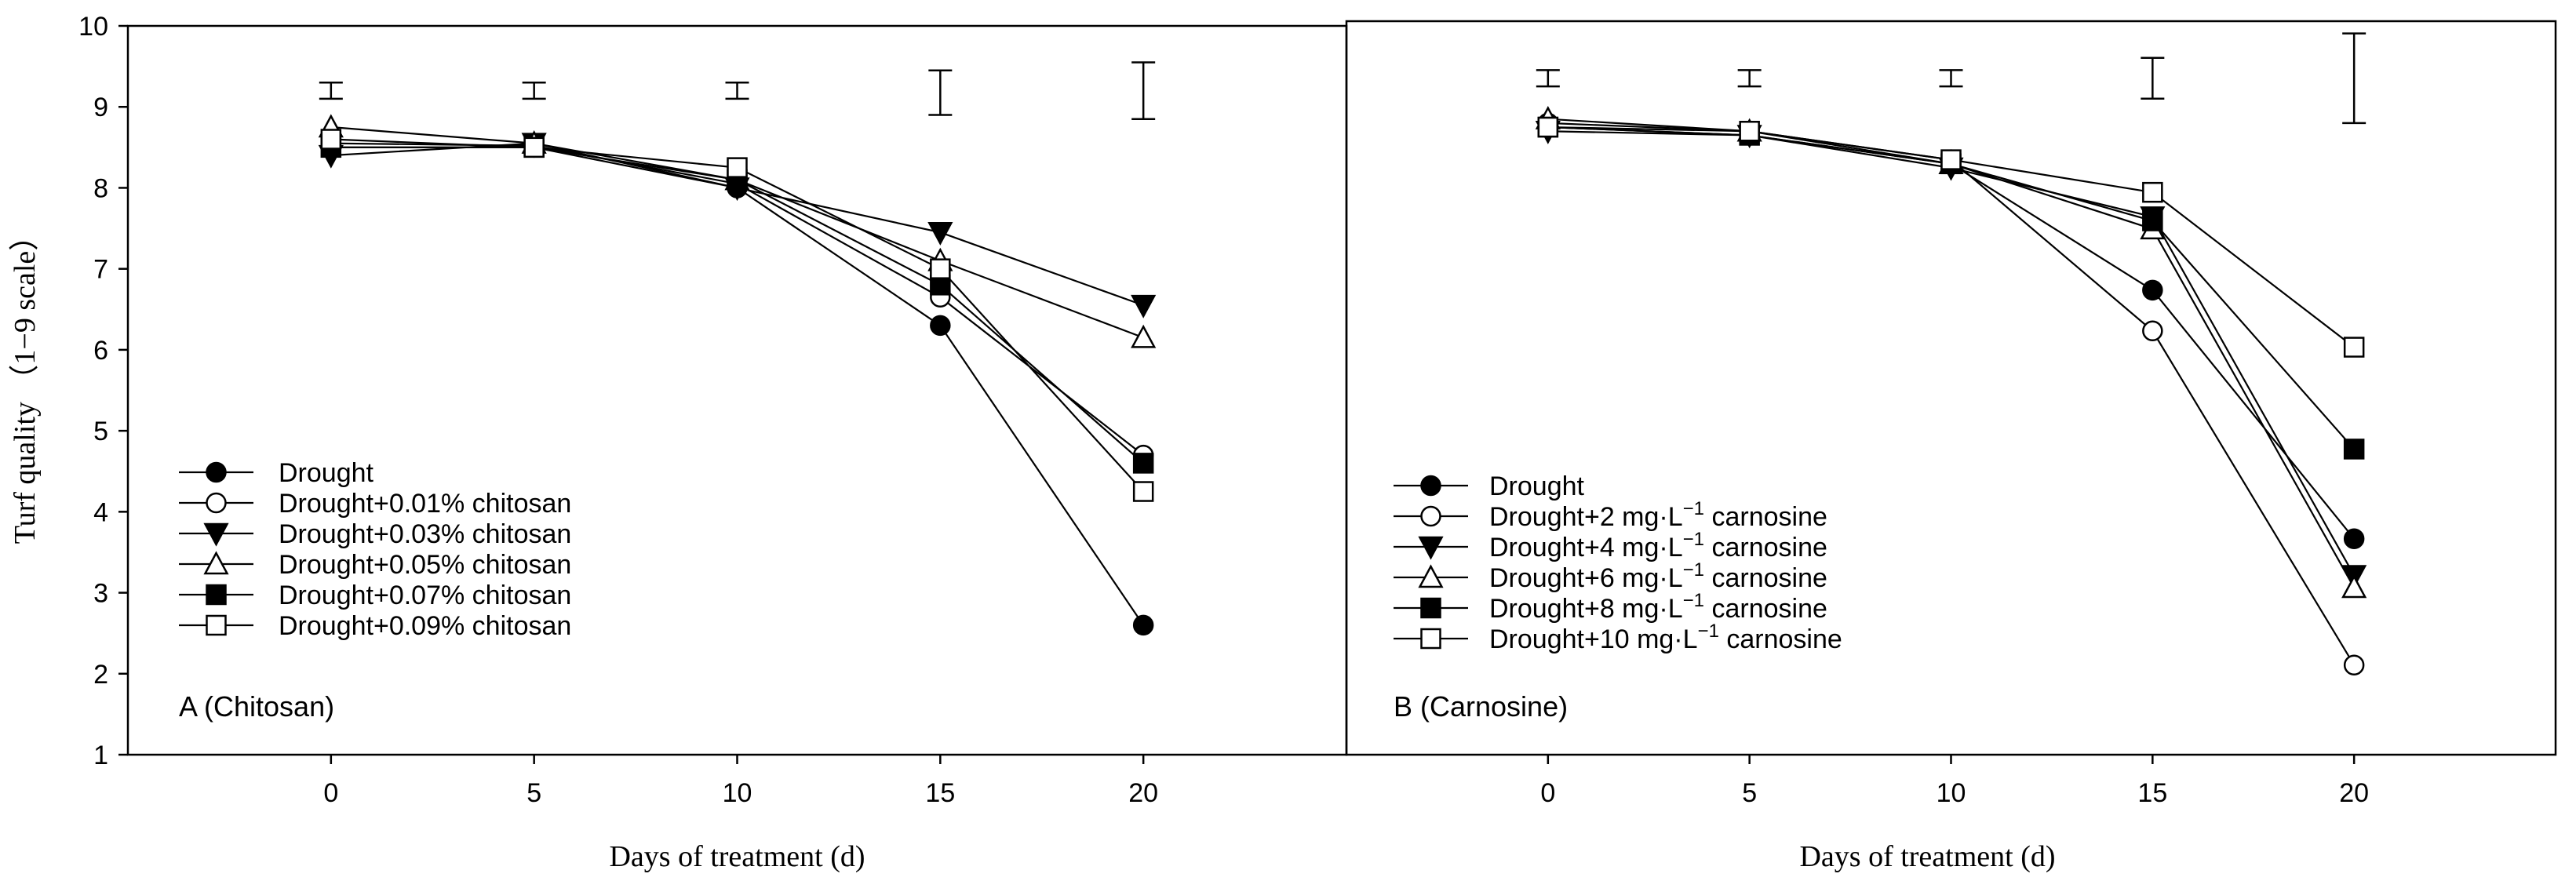 This screenshot has height=881, width=2576. I want to click on legend-item: Drought+6 mg·L−1 carnosine, so click(1610, 576).